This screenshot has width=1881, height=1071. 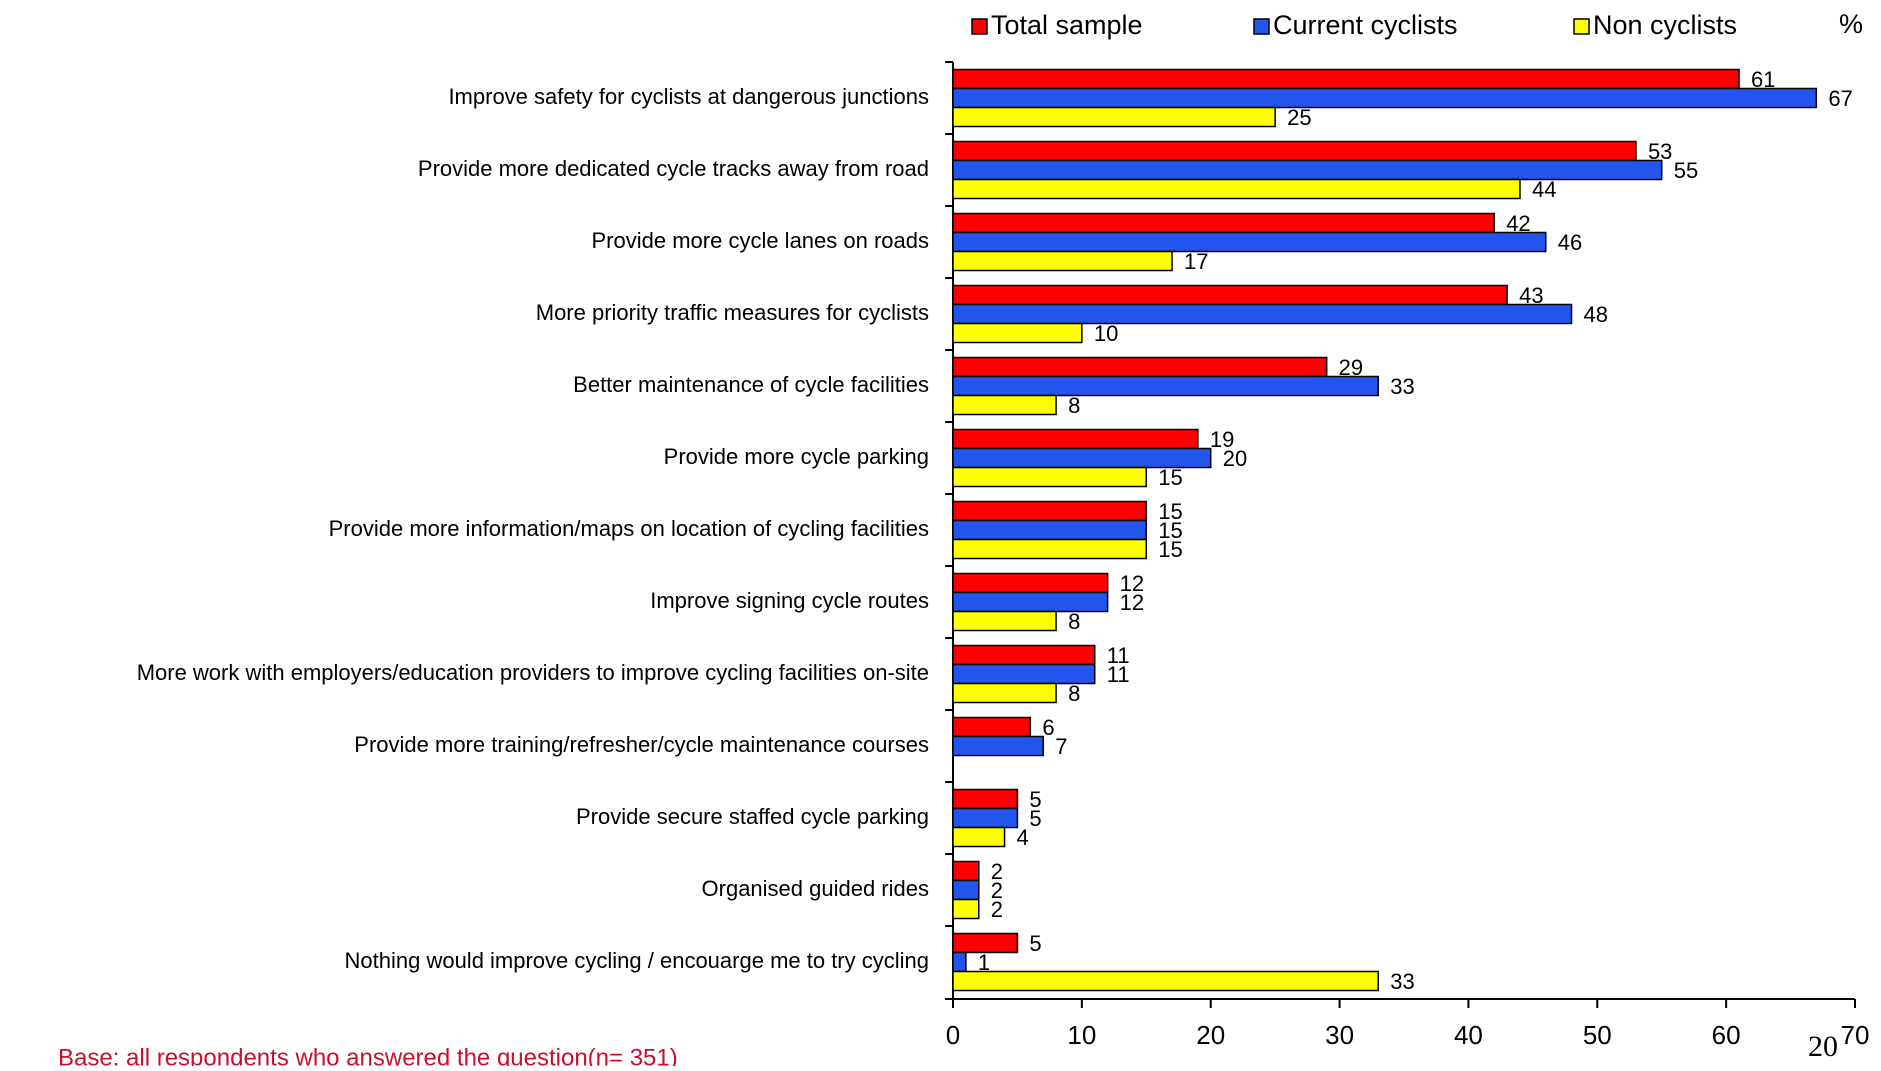 I want to click on value-label: 10, so click(x=1106, y=333).